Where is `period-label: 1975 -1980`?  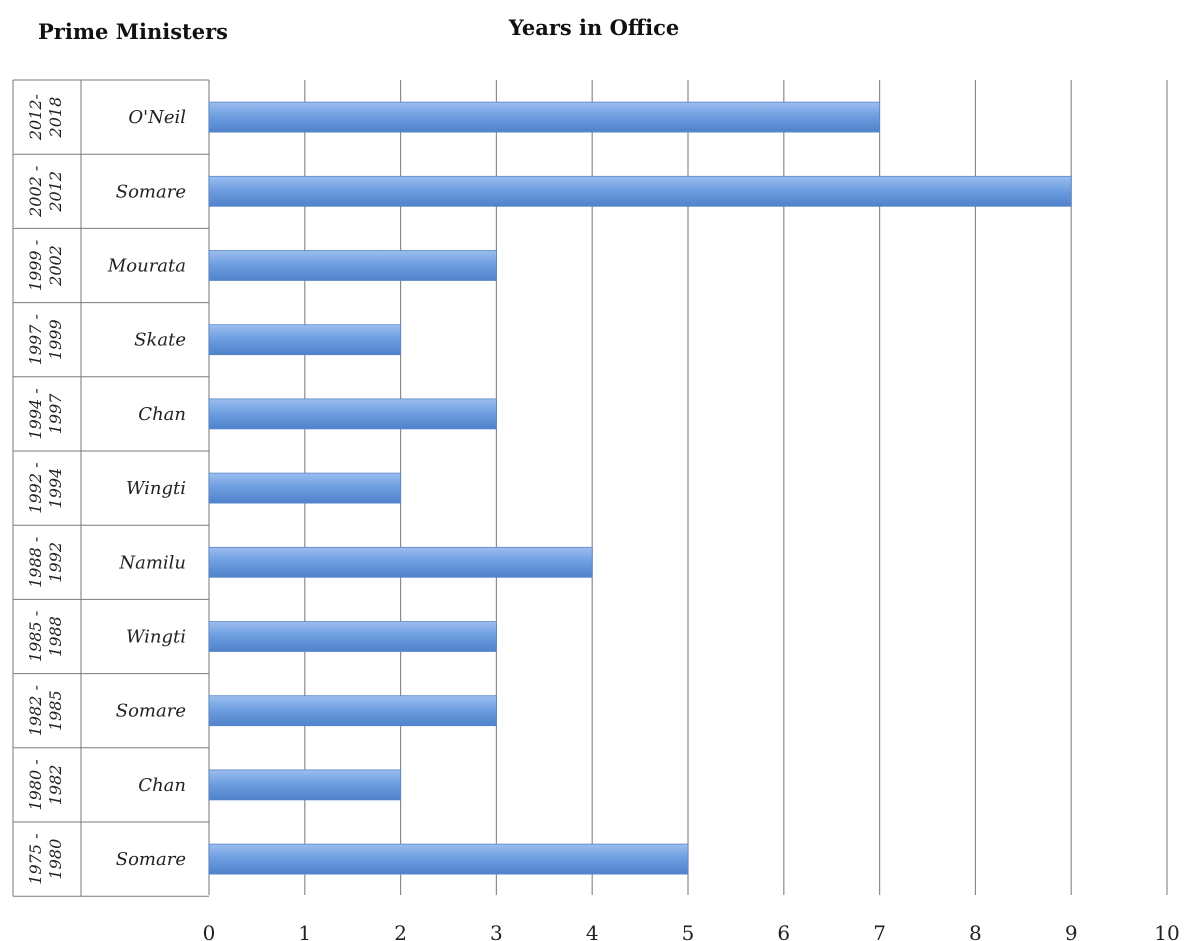 period-label: 1975 -1980 is located at coordinates (45, 858).